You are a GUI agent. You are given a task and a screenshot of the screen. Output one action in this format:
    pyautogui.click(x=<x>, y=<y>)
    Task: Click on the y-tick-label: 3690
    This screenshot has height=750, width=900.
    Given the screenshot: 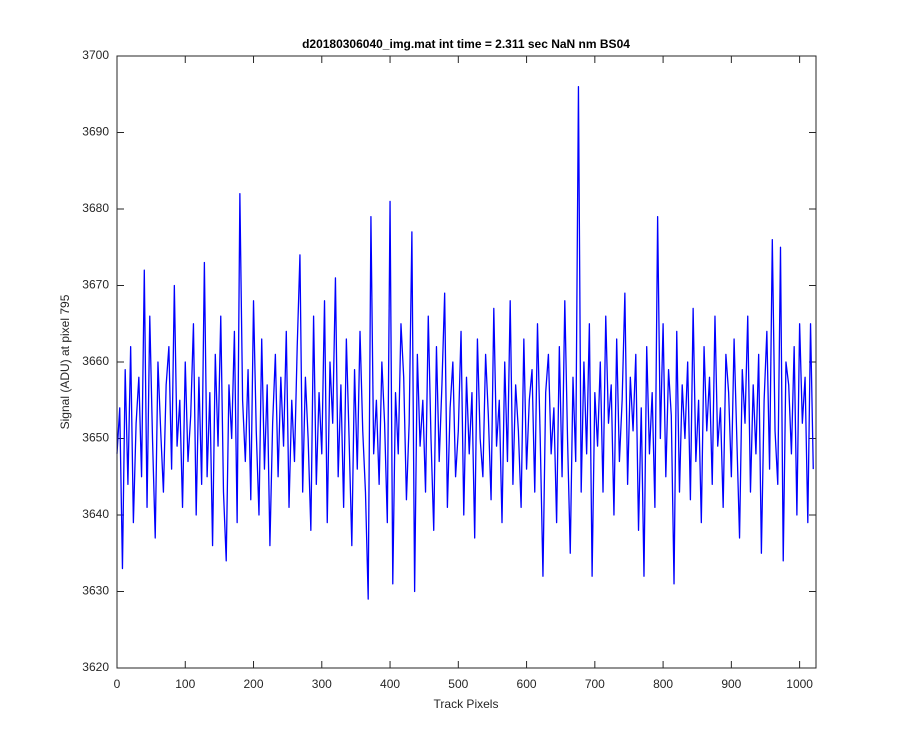 What is the action you would take?
    pyautogui.click(x=95, y=132)
    